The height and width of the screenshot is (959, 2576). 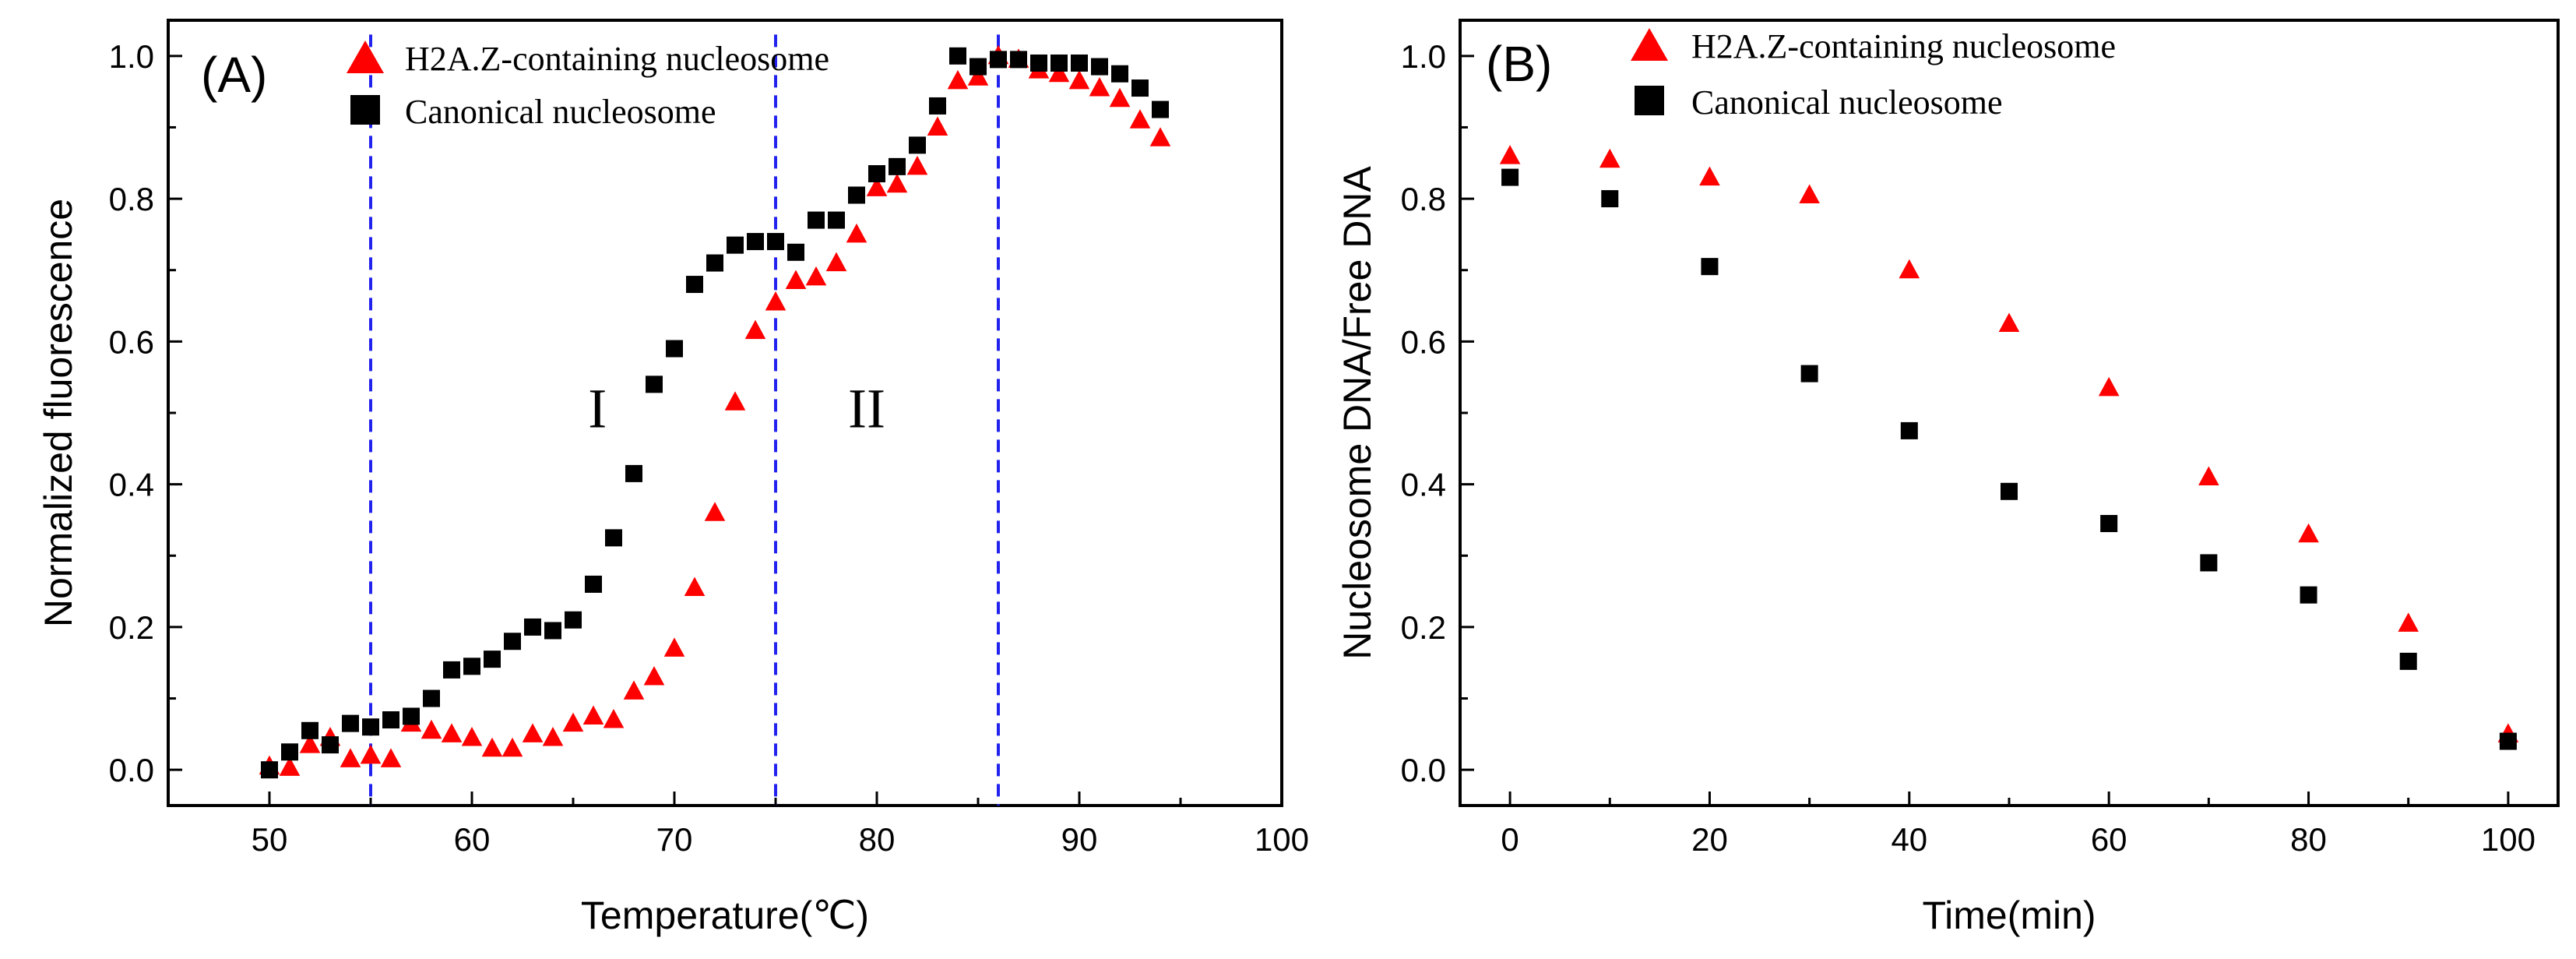 I want to click on x-tick-label: 90, so click(x=1079, y=840).